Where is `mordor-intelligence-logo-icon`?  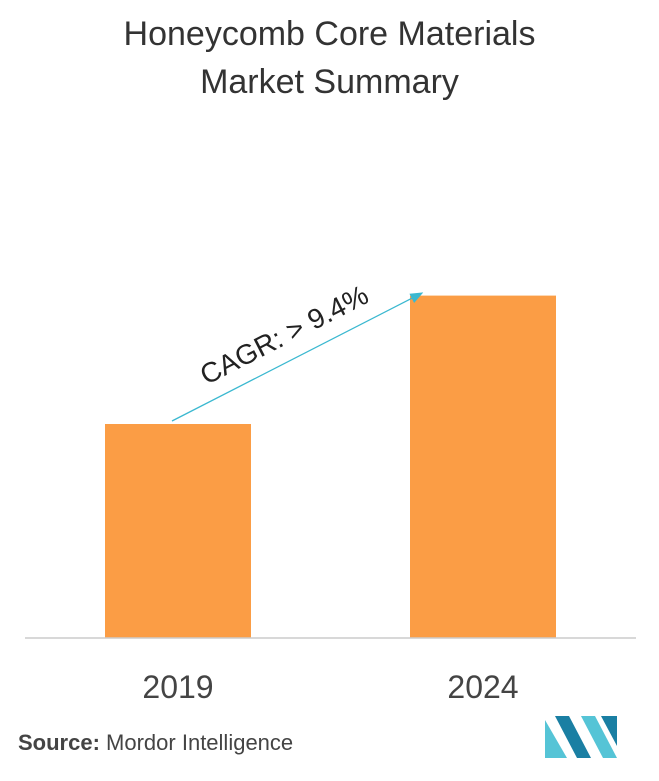 mordor-intelligence-logo-icon is located at coordinates (581, 737).